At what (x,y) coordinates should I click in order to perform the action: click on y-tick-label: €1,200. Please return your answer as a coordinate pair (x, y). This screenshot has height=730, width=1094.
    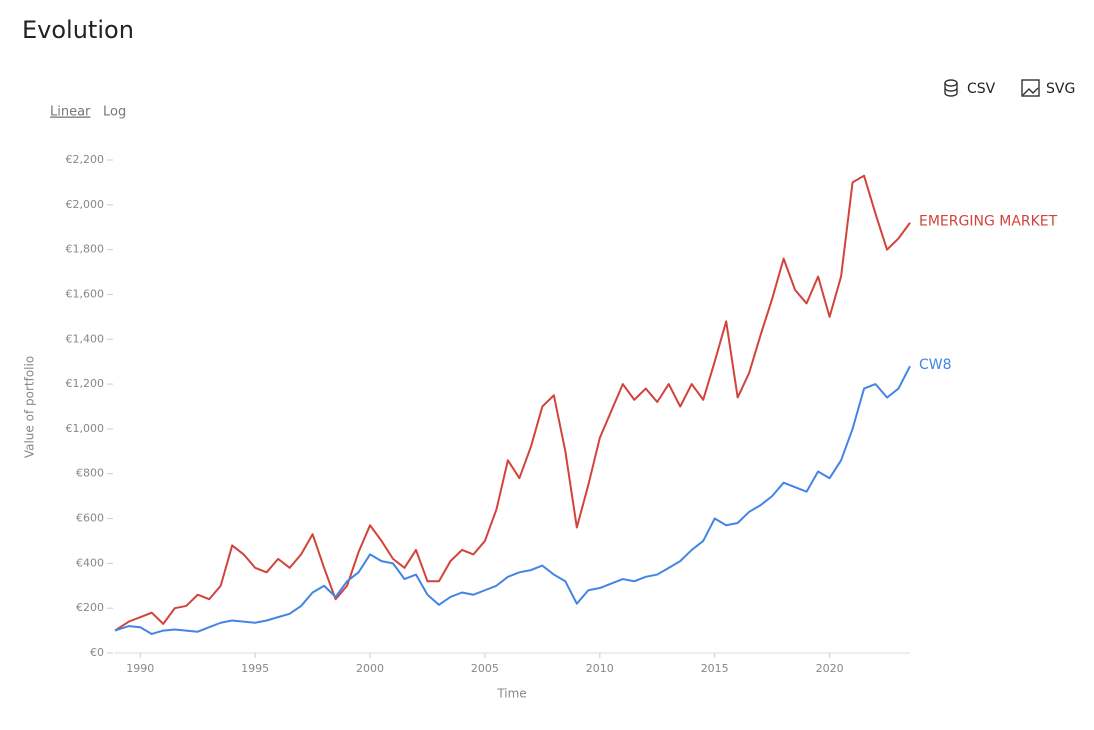
    Looking at the image, I should click on (85, 383).